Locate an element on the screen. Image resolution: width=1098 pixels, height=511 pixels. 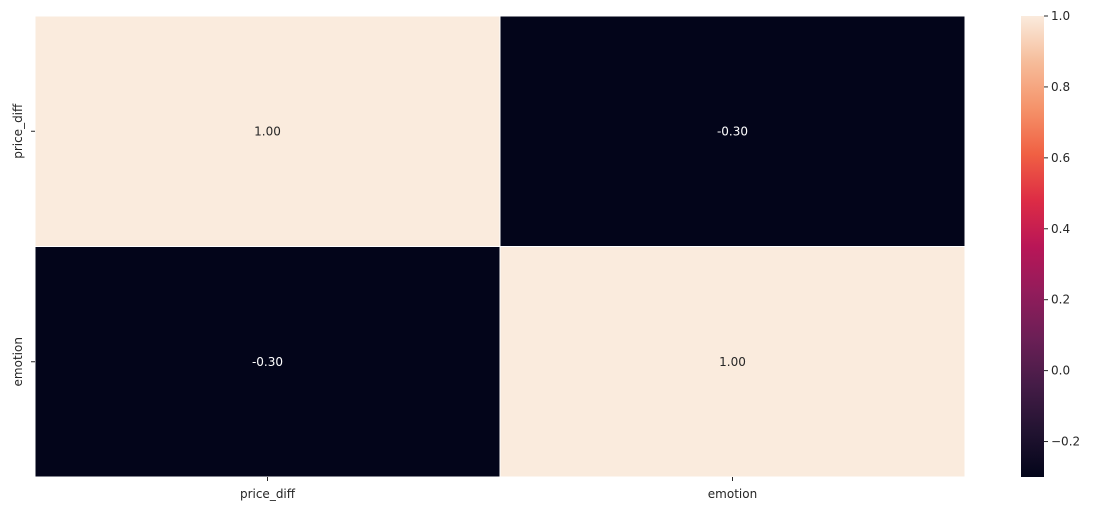
cell-label-0-0: 1.00 is located at coordinates (267, 131).